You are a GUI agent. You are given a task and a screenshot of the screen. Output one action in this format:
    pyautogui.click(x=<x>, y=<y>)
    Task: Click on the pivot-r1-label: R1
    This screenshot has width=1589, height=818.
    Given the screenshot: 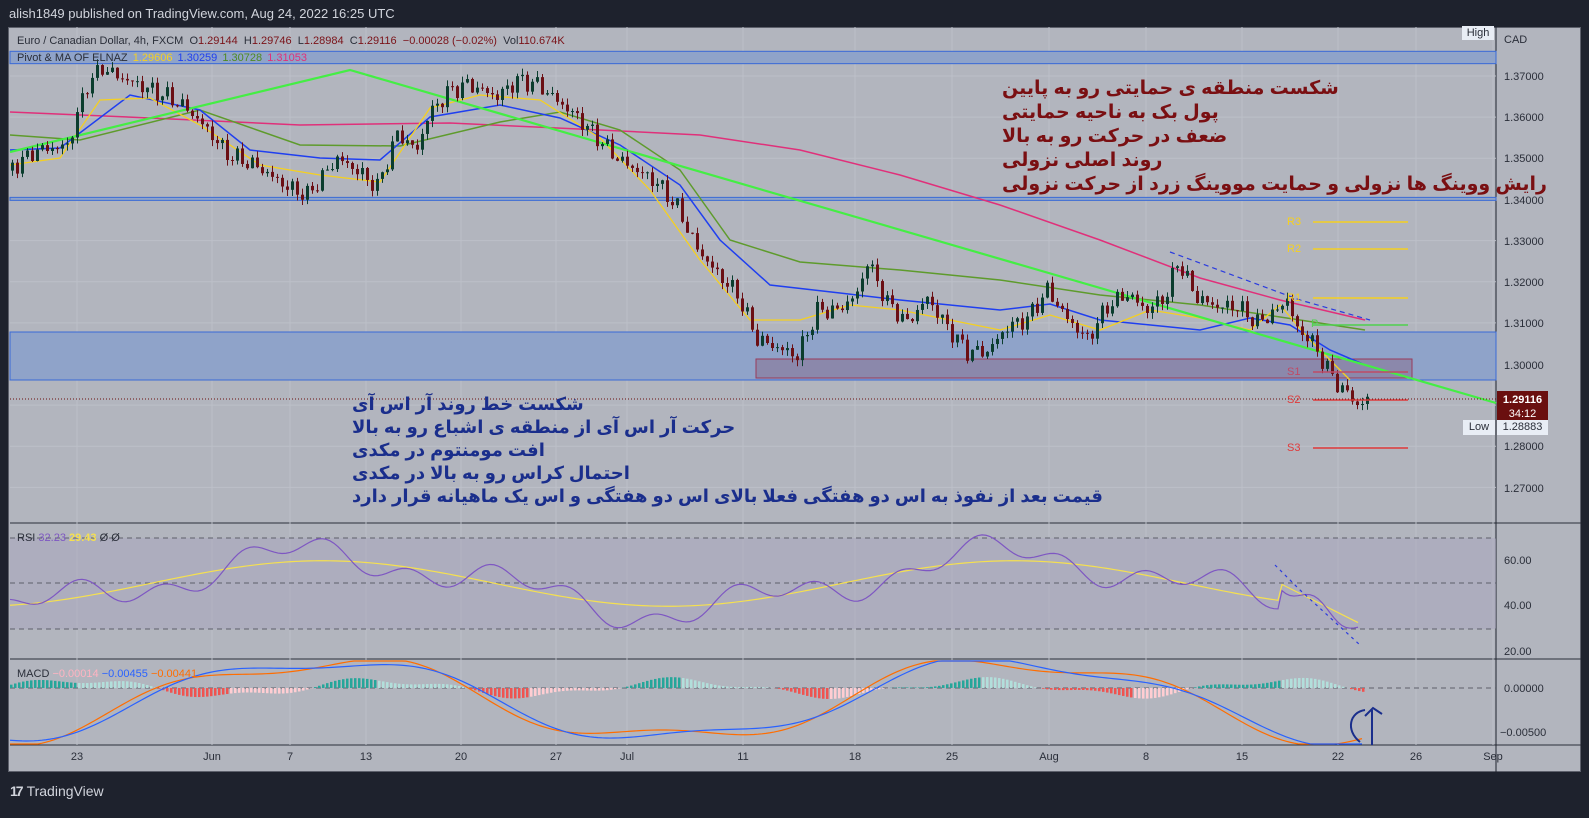 What is the action you would take?
    pyautogui.click(x=1294, y=298)
    